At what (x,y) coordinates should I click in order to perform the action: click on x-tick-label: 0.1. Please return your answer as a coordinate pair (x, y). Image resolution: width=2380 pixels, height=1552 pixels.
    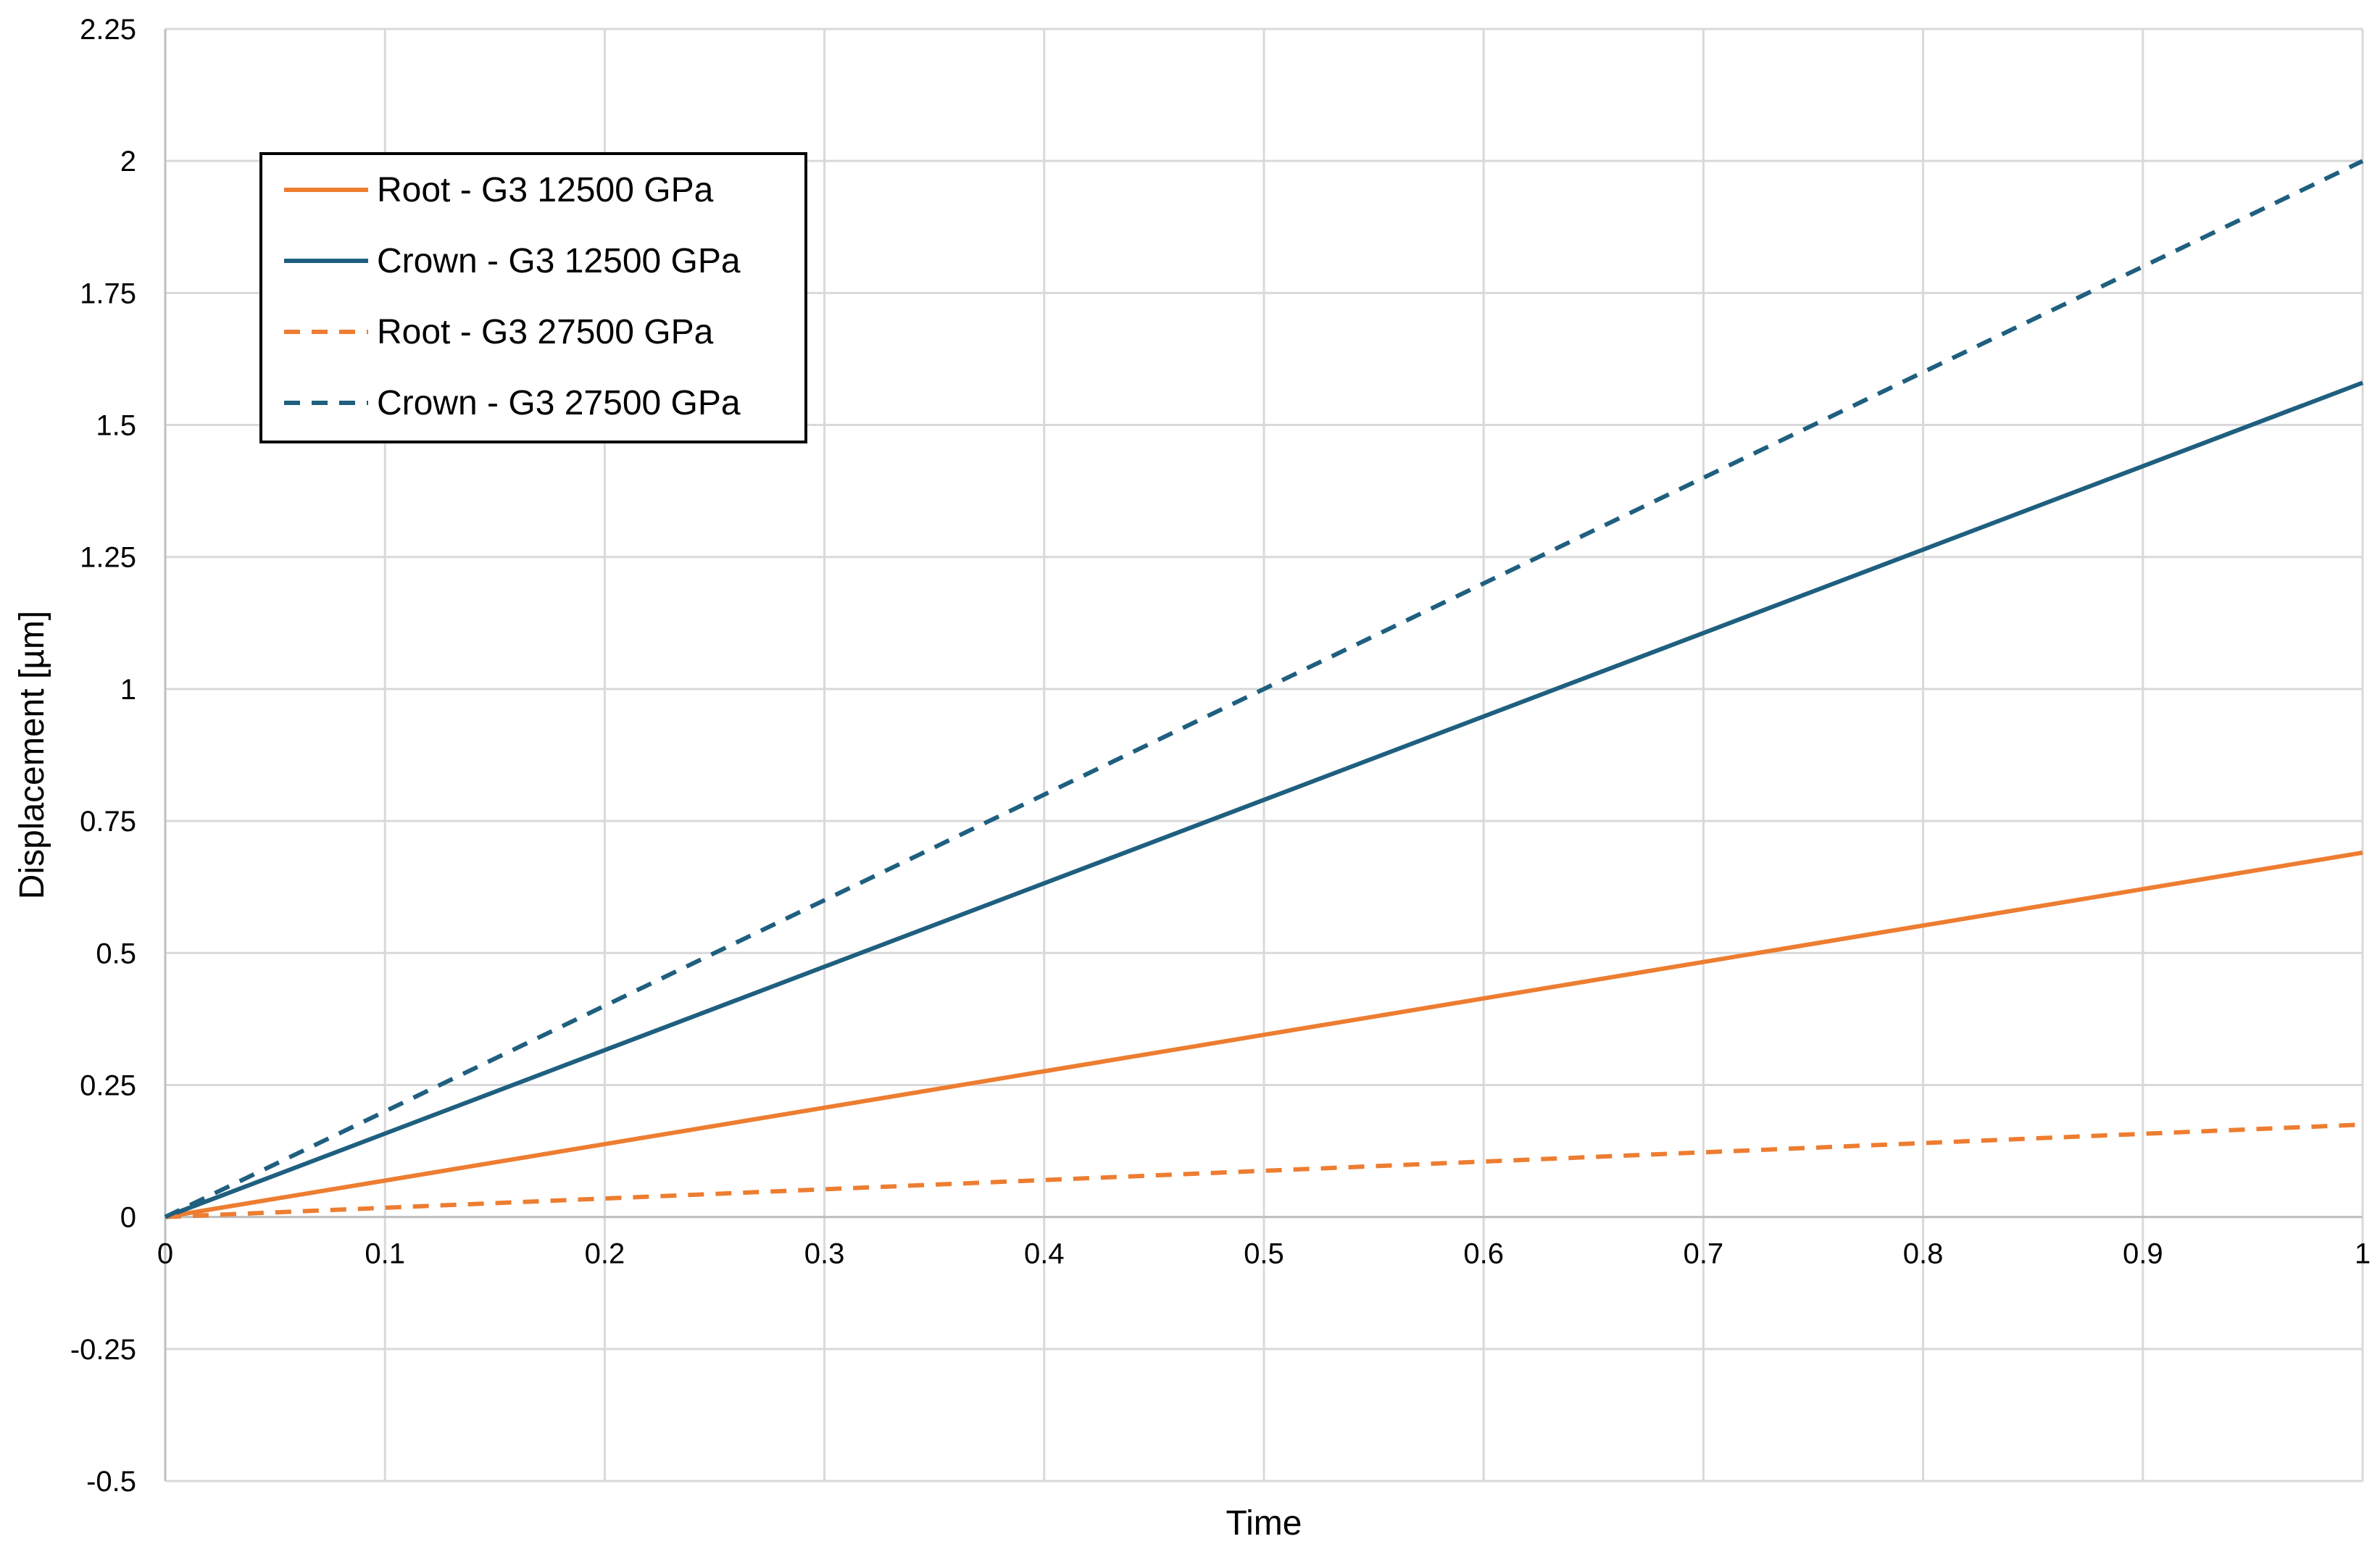
    Looking at the image, I should click on (385, 1254).